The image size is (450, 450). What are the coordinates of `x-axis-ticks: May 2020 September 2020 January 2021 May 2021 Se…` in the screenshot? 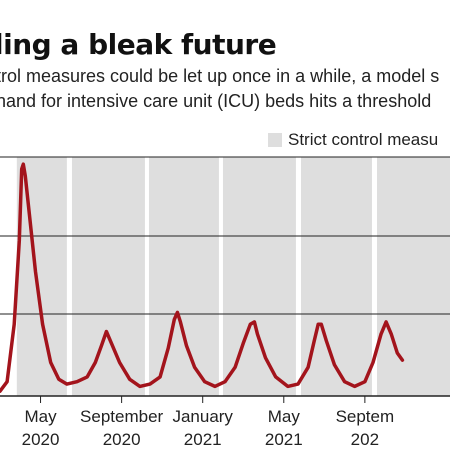 It's located at (208, 422).